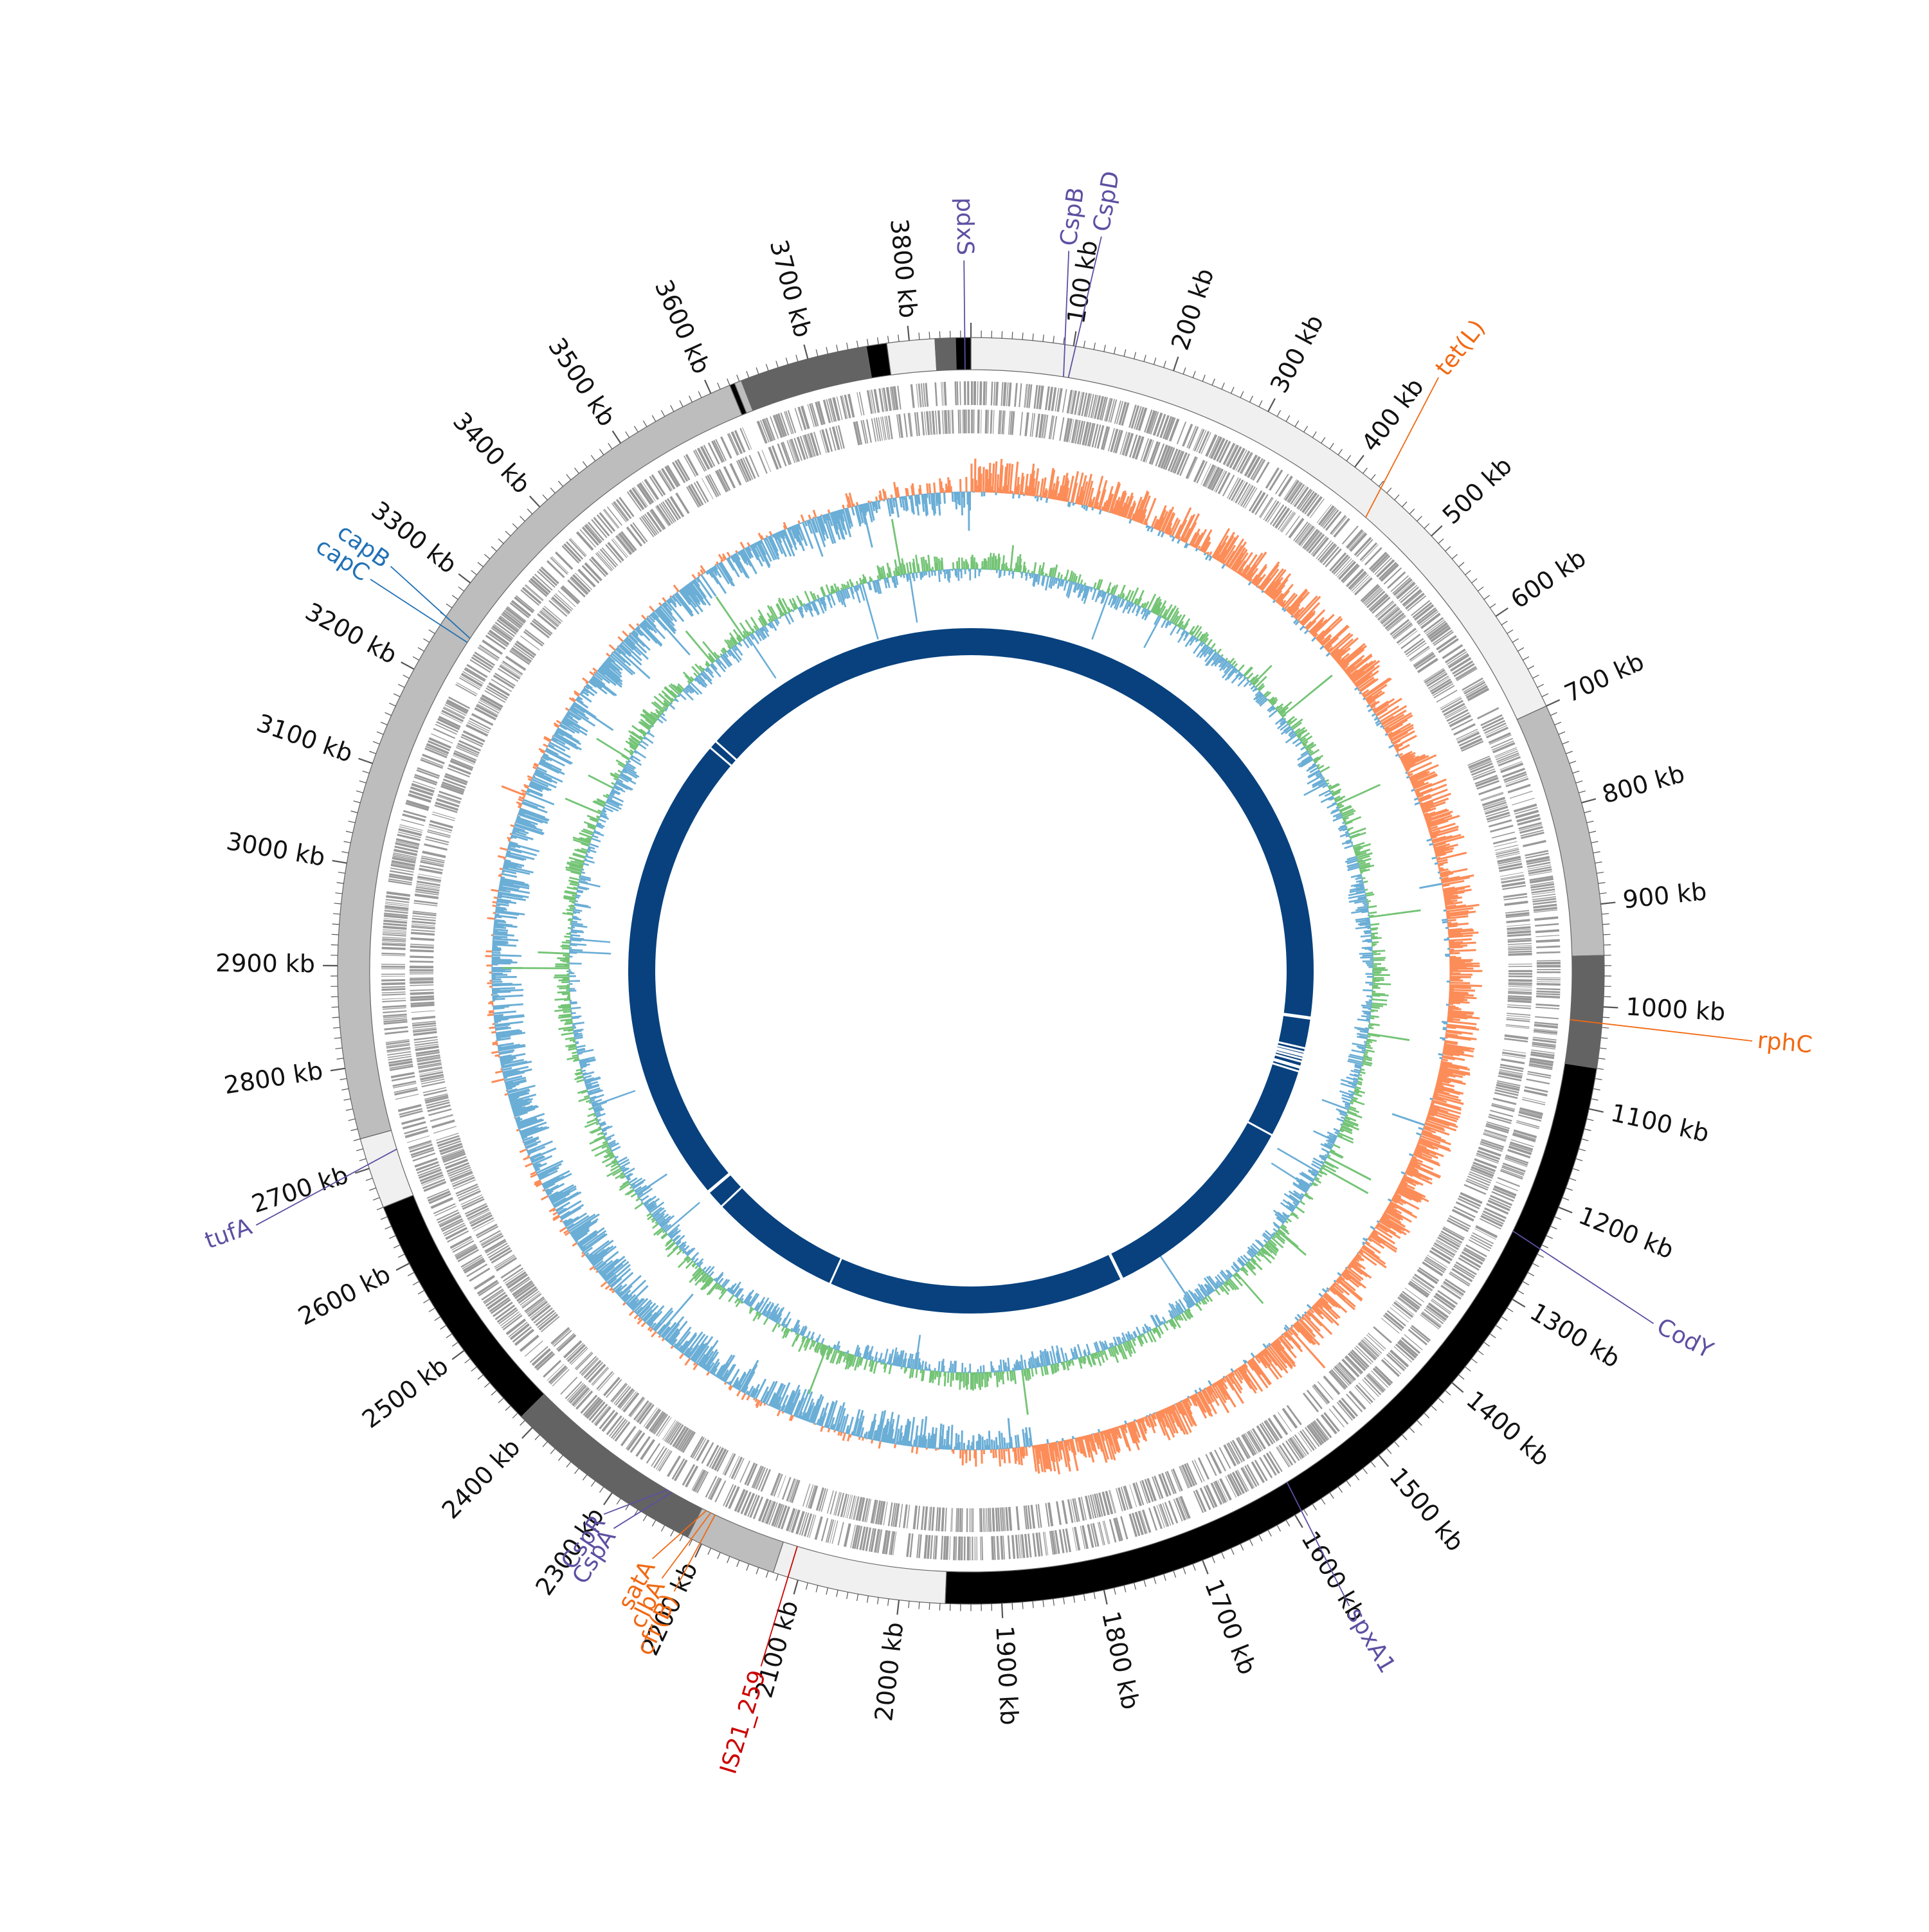 The height and width of the screenshot is (1932, 1929). I want to click on gene-label-rphc: rphC, so click(1784, 1042).